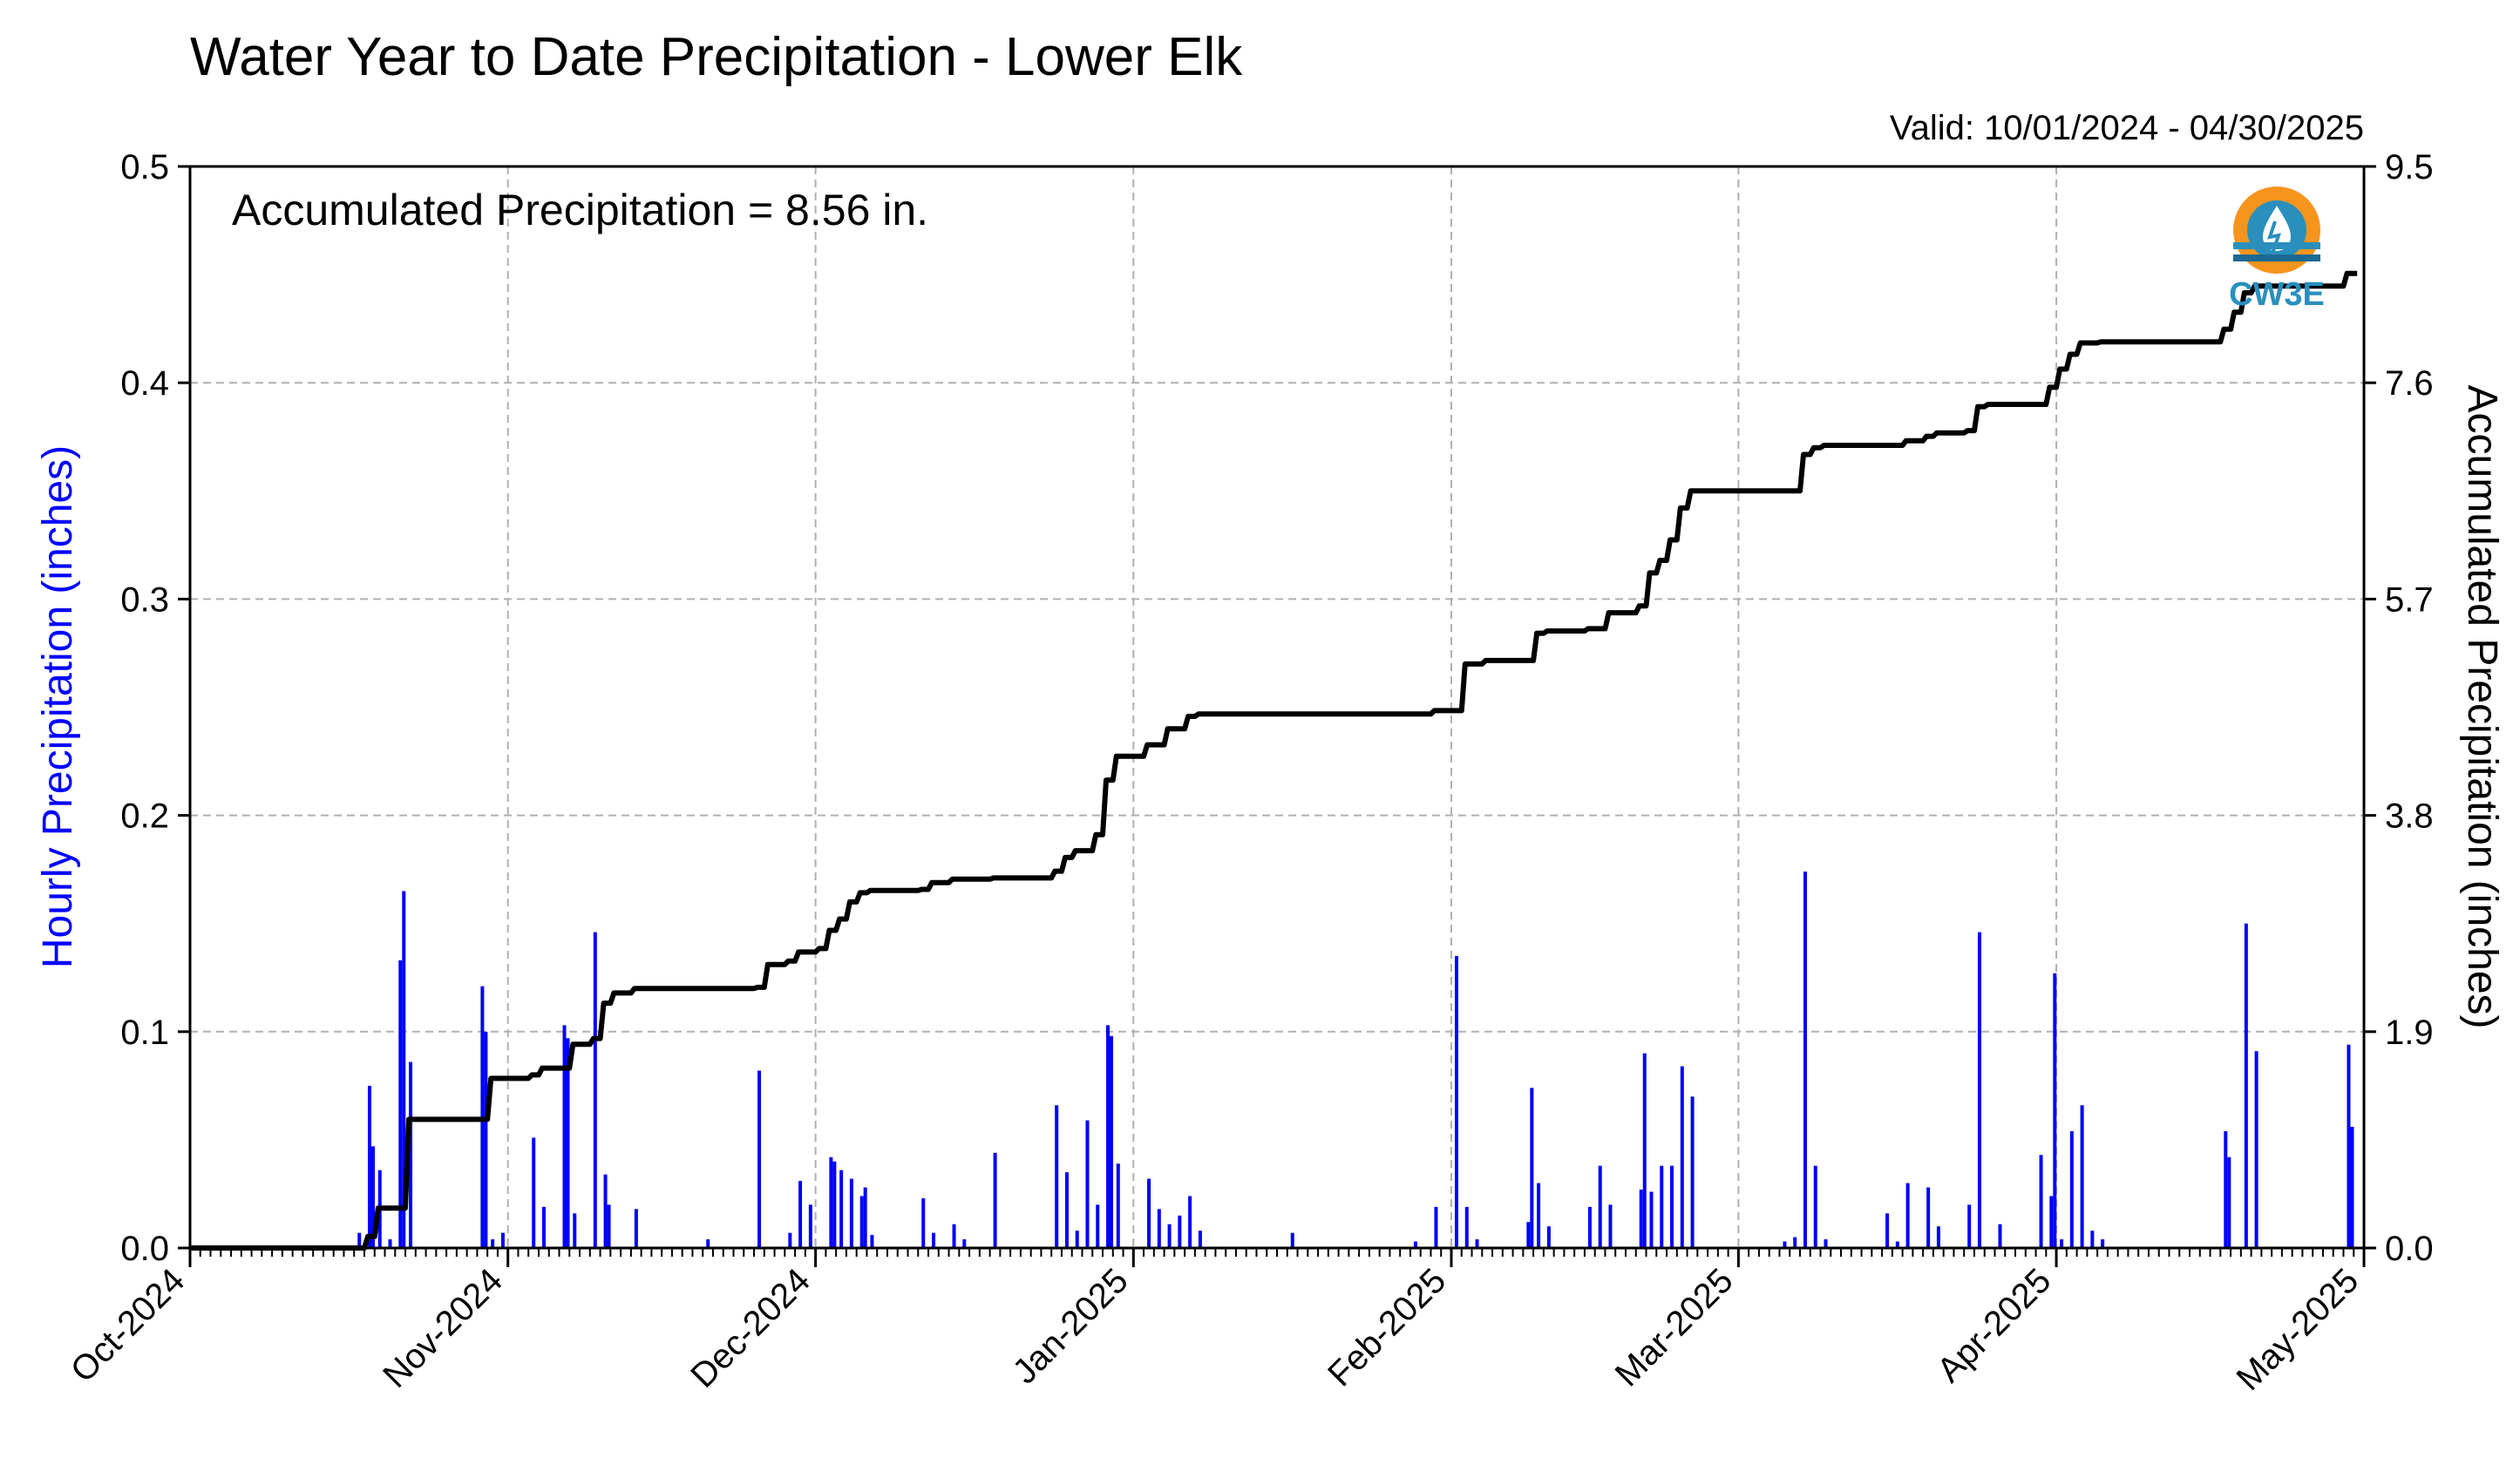  Describe the element at coordinates (2277, 250) in the screenshot. I see `cw3e-logo: CW3E` at that location.